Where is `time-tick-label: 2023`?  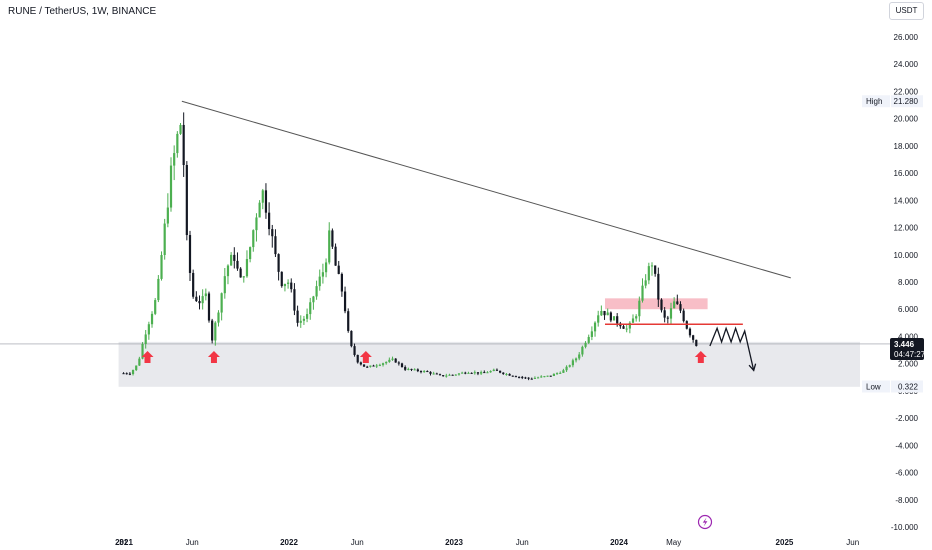 time-tick-label: 2023 is located at coordinates (454, 542).